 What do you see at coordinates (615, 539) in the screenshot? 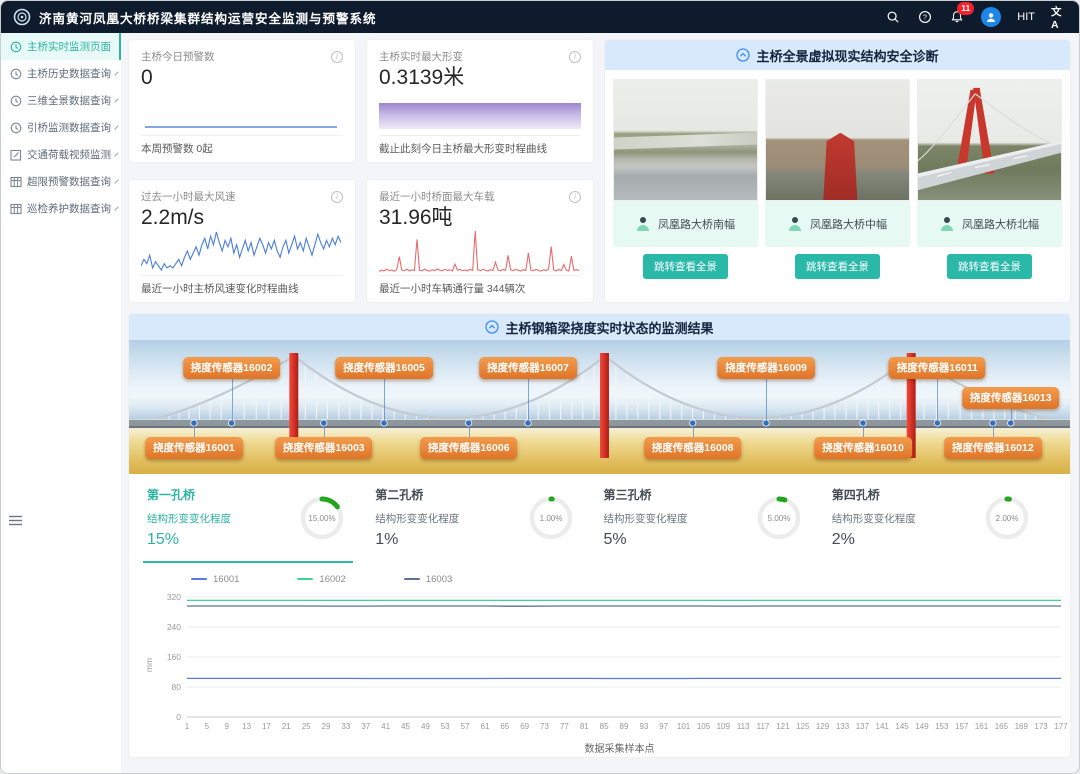
I see `span-percent: 5%` at bounding box center [615, 539].